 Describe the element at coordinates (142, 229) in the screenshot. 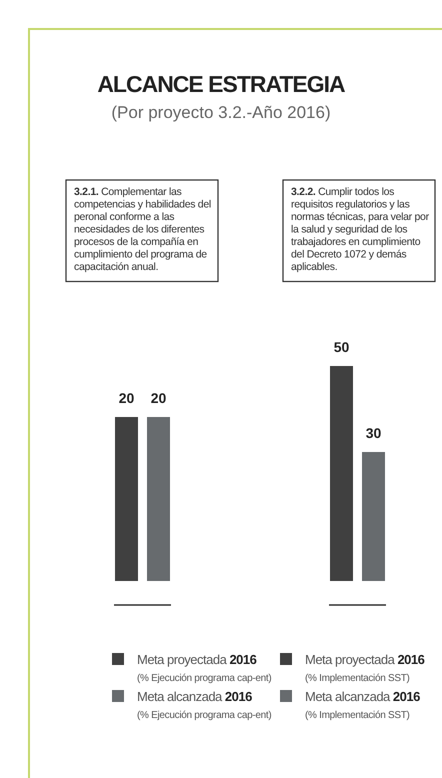

I see `text: 3.2.1. Complementar las competencias y habilidades del peronal conforme a las necesidades de los diferentes procesos de la compañía en cumplimiento del programa de capacitación anual.` at that location.